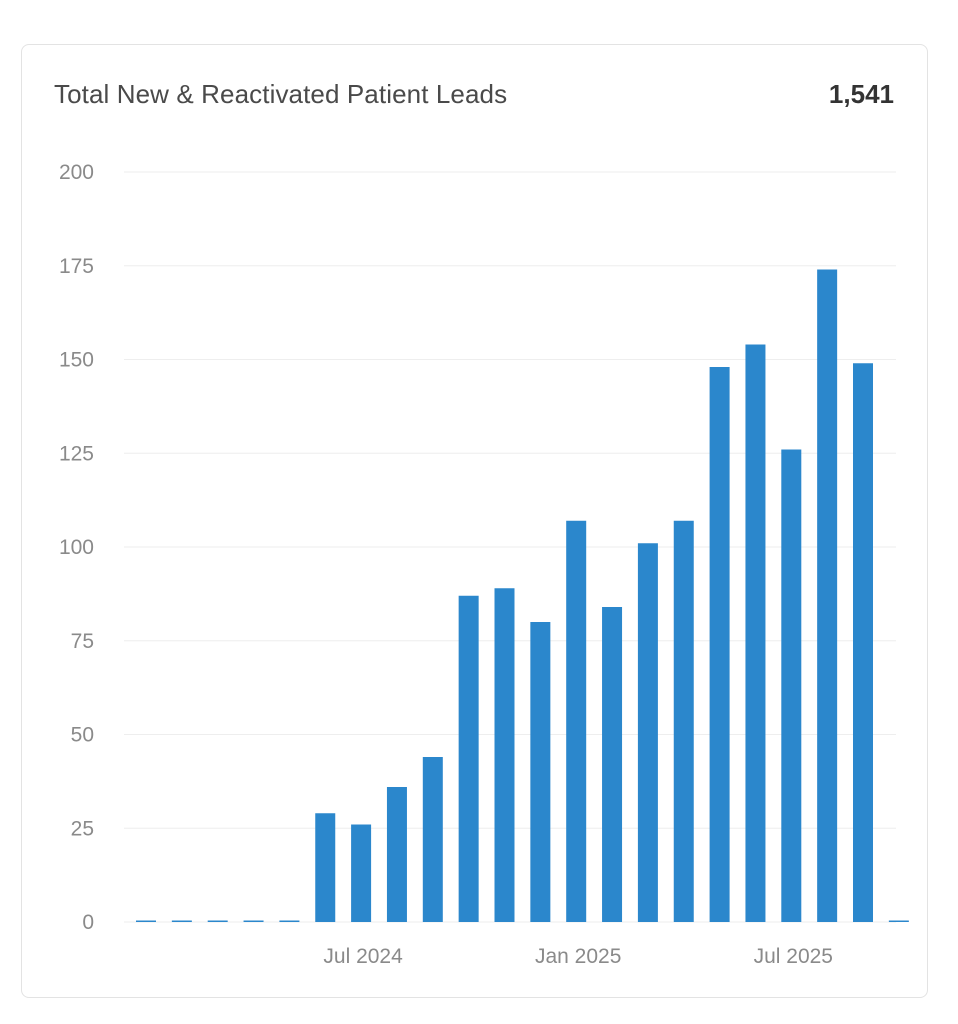 This screenshot has width=958, height=1024. I want to click on y-tick-label: 200, so click(76, 172).